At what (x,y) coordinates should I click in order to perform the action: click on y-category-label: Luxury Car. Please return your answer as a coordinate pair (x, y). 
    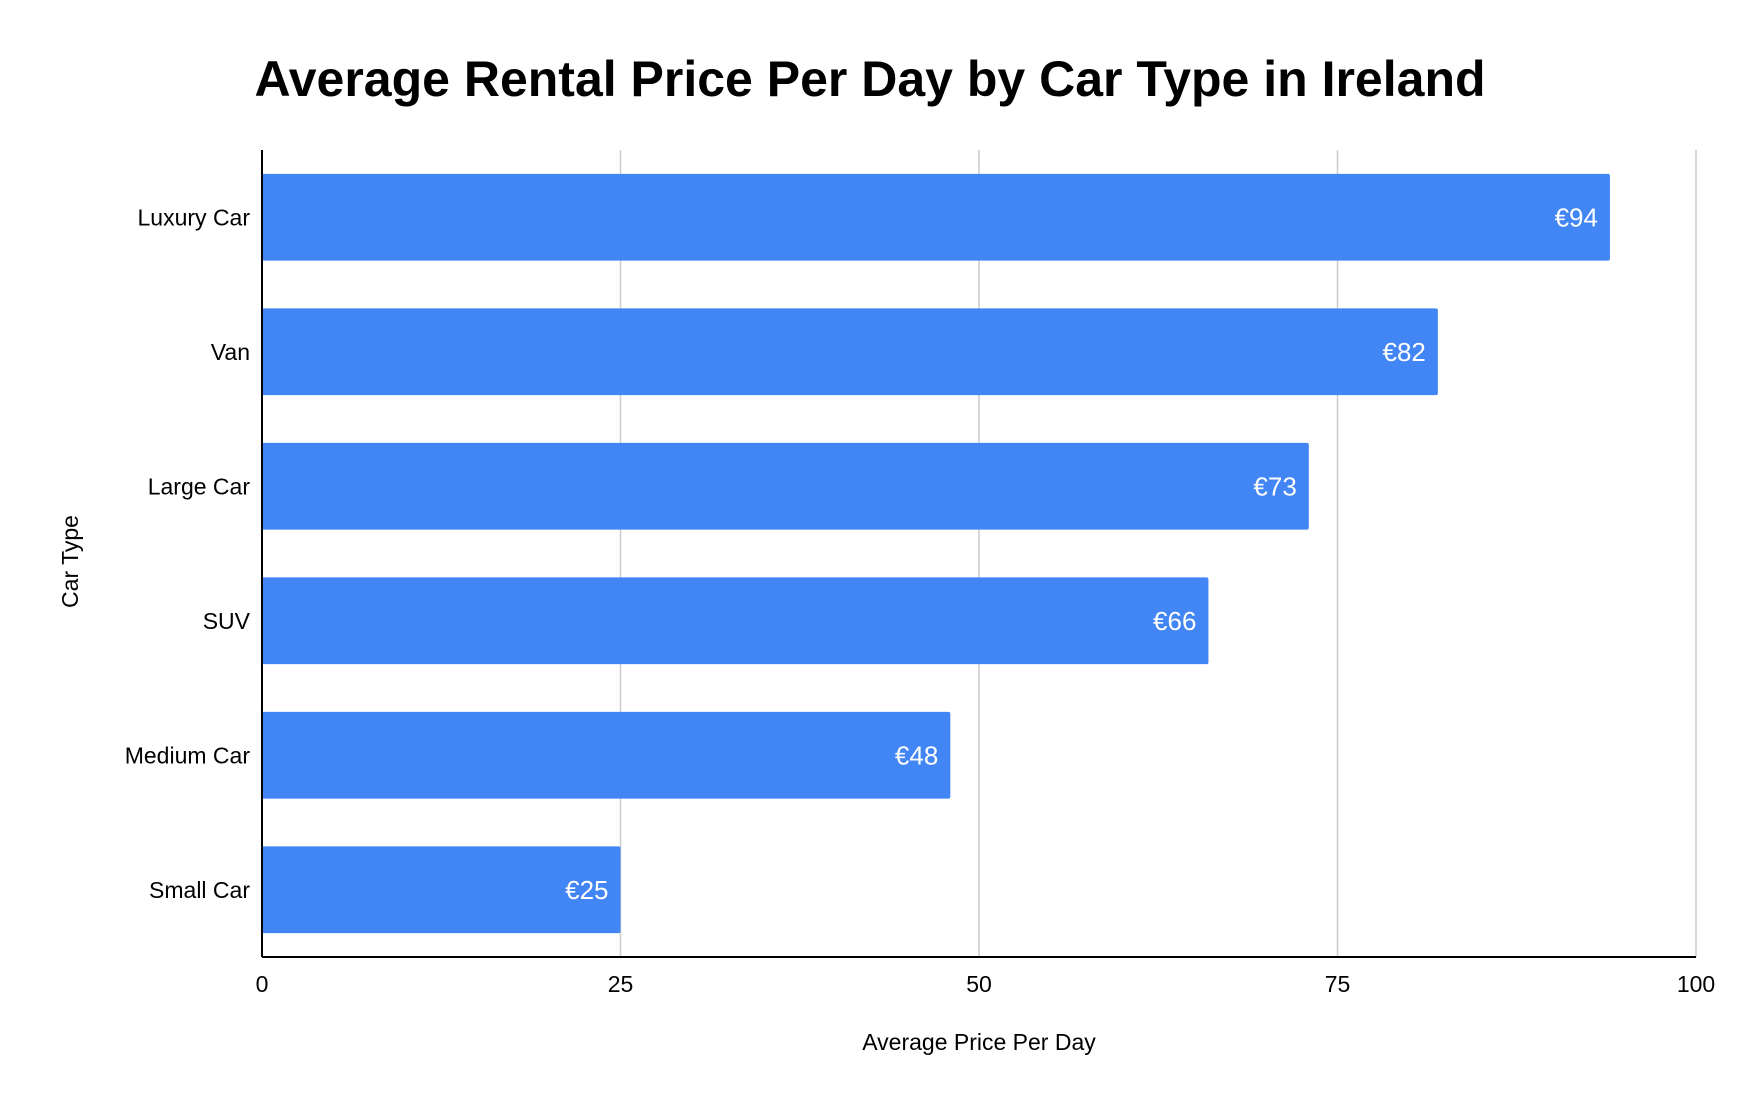
    Looking at the image, I should click on (194, 217).